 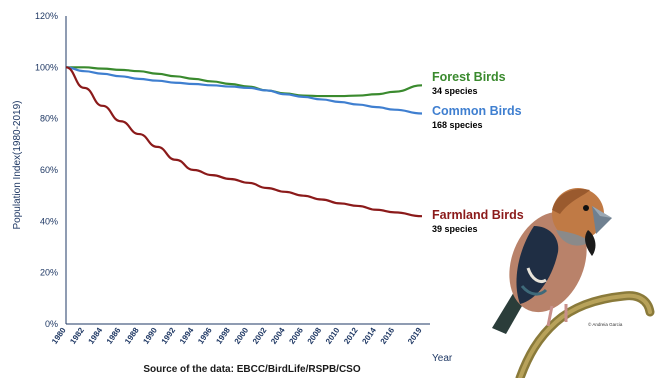 What do you see at coordinates (296, 336) in the screenshot?
I see `x-tick-label: 2006` at bounding box center [296, 336].